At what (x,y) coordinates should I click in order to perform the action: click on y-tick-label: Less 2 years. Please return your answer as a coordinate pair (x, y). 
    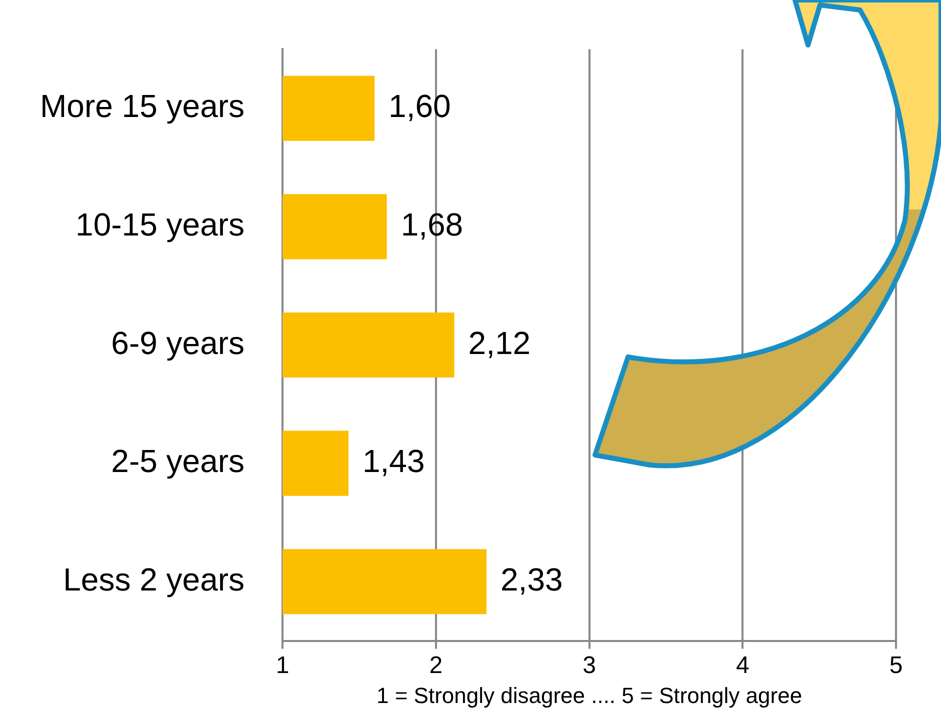
    Looking at the image, I should click on (154, 579).